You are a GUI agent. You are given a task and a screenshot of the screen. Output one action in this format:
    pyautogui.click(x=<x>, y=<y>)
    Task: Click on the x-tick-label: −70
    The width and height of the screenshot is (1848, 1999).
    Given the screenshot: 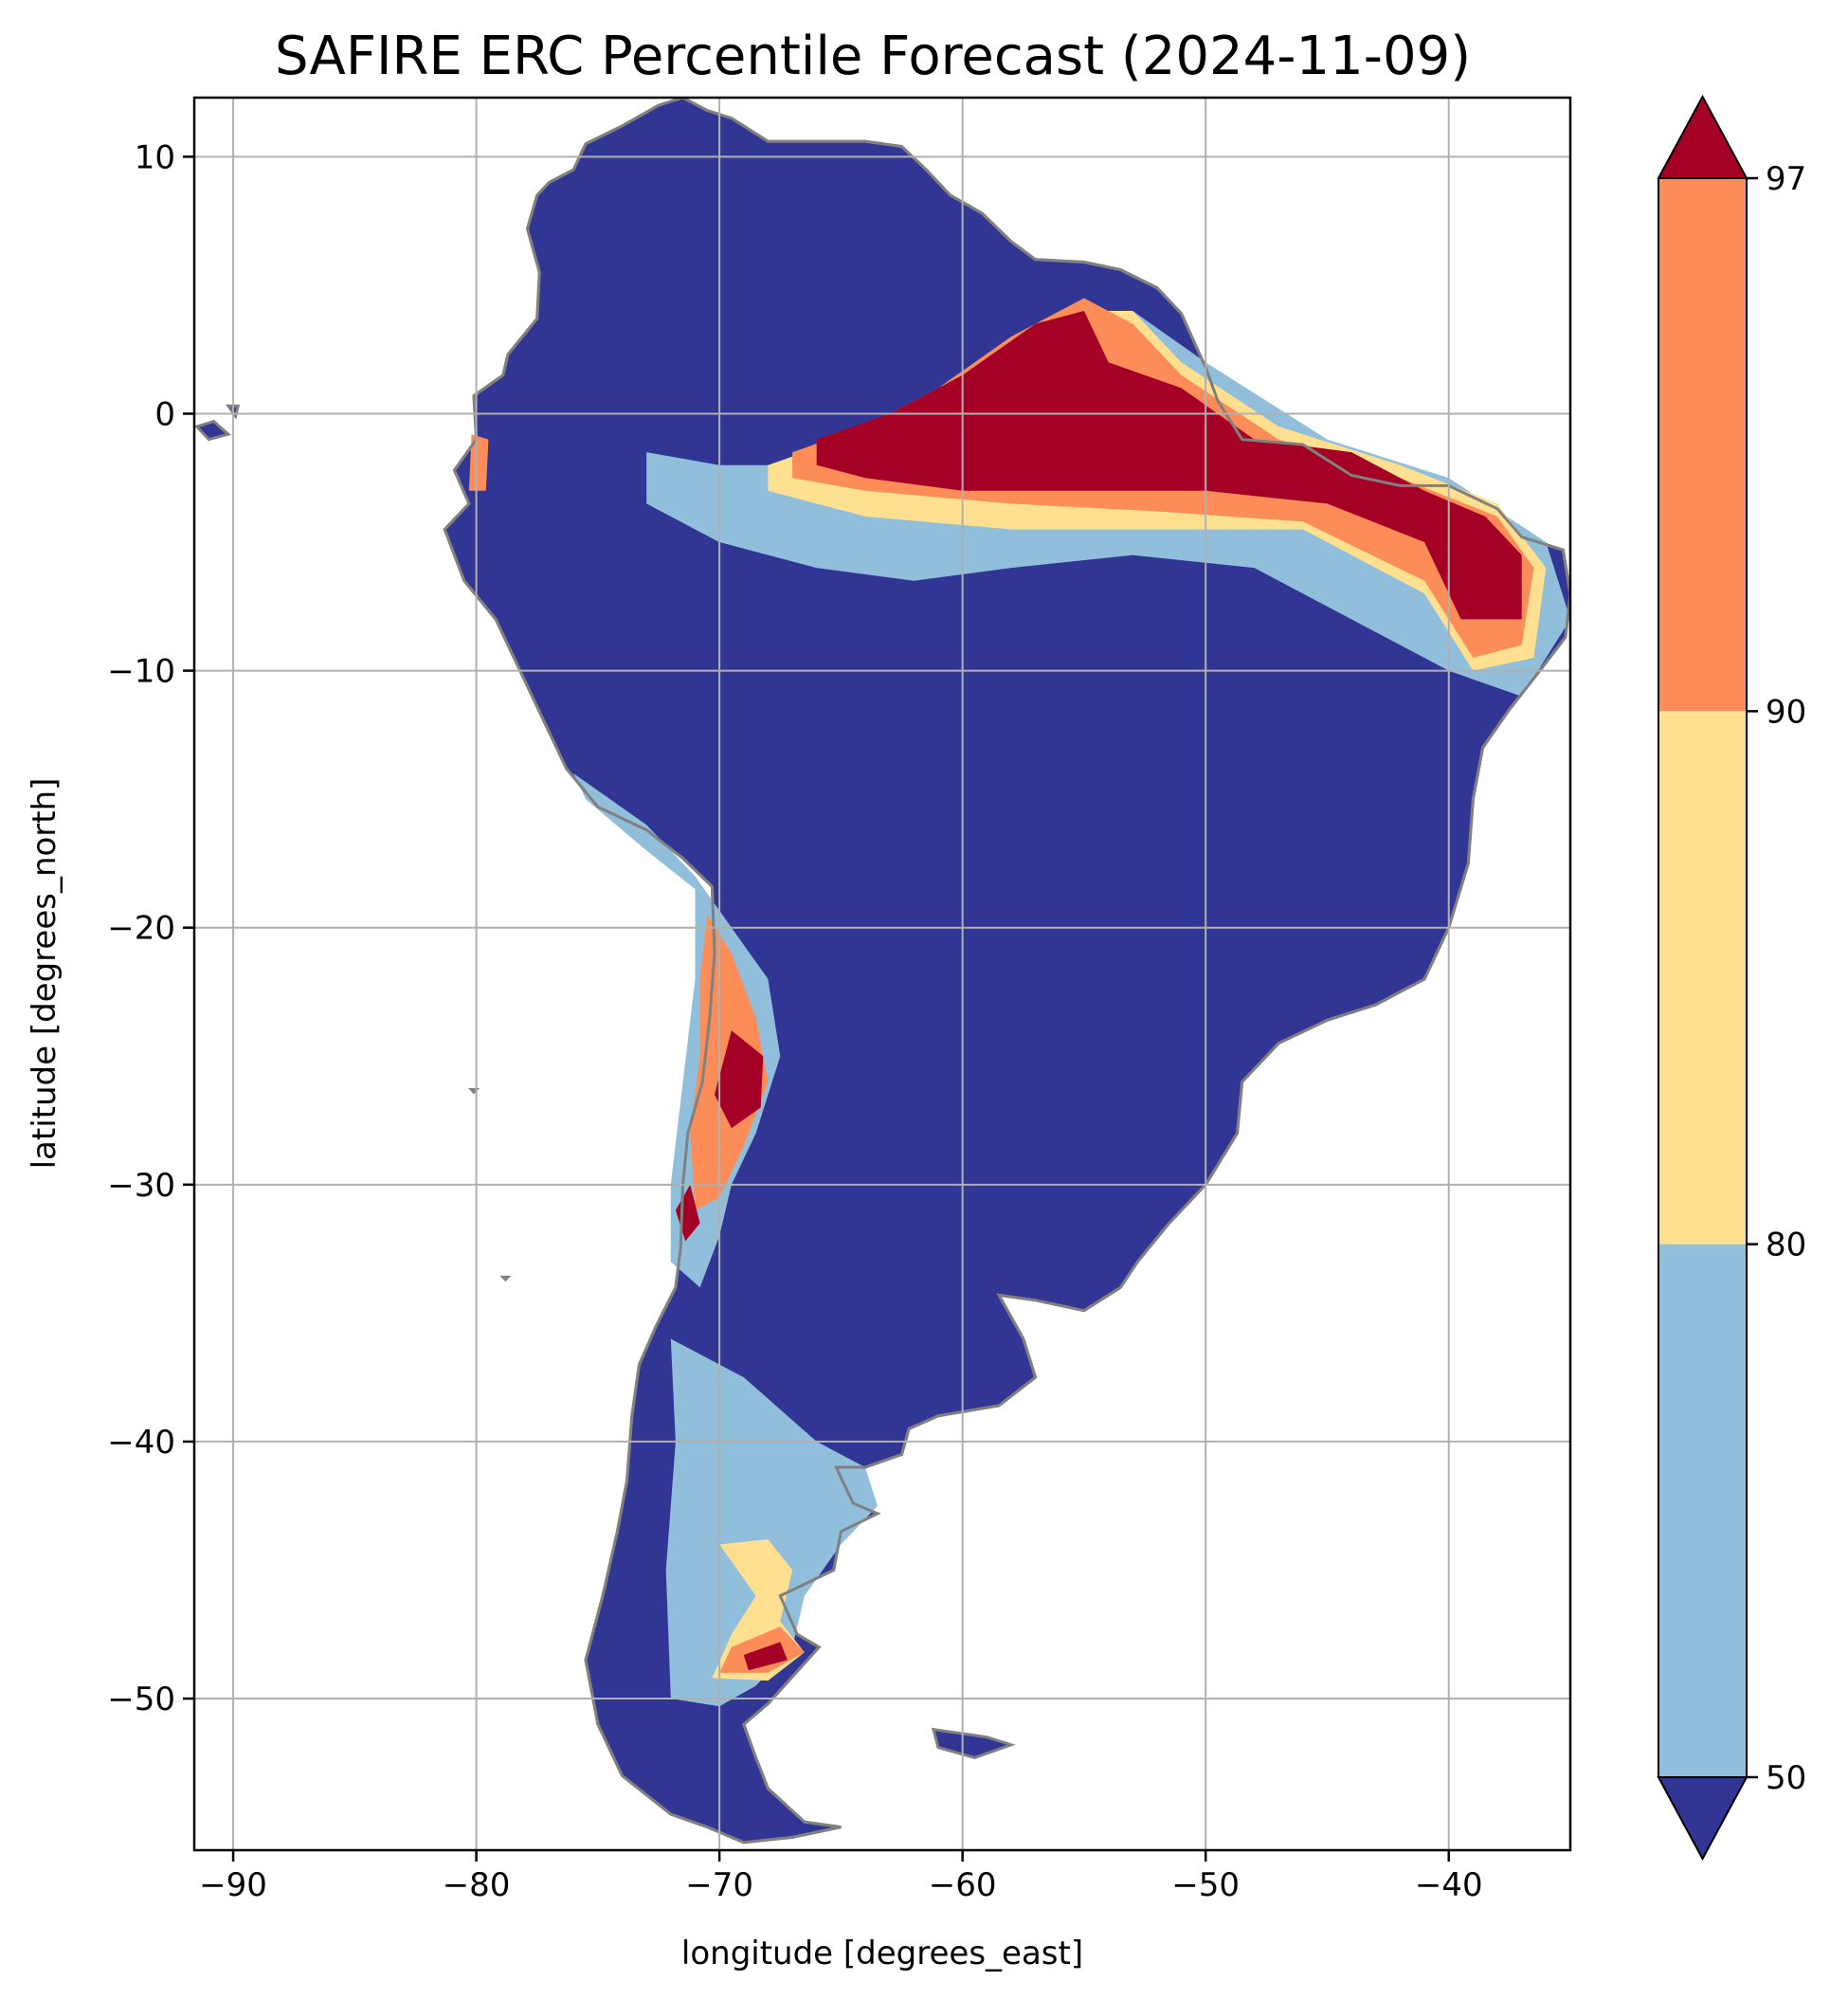 What is the action you would take?
    pyautogui.click(x=719, y=1885)
    